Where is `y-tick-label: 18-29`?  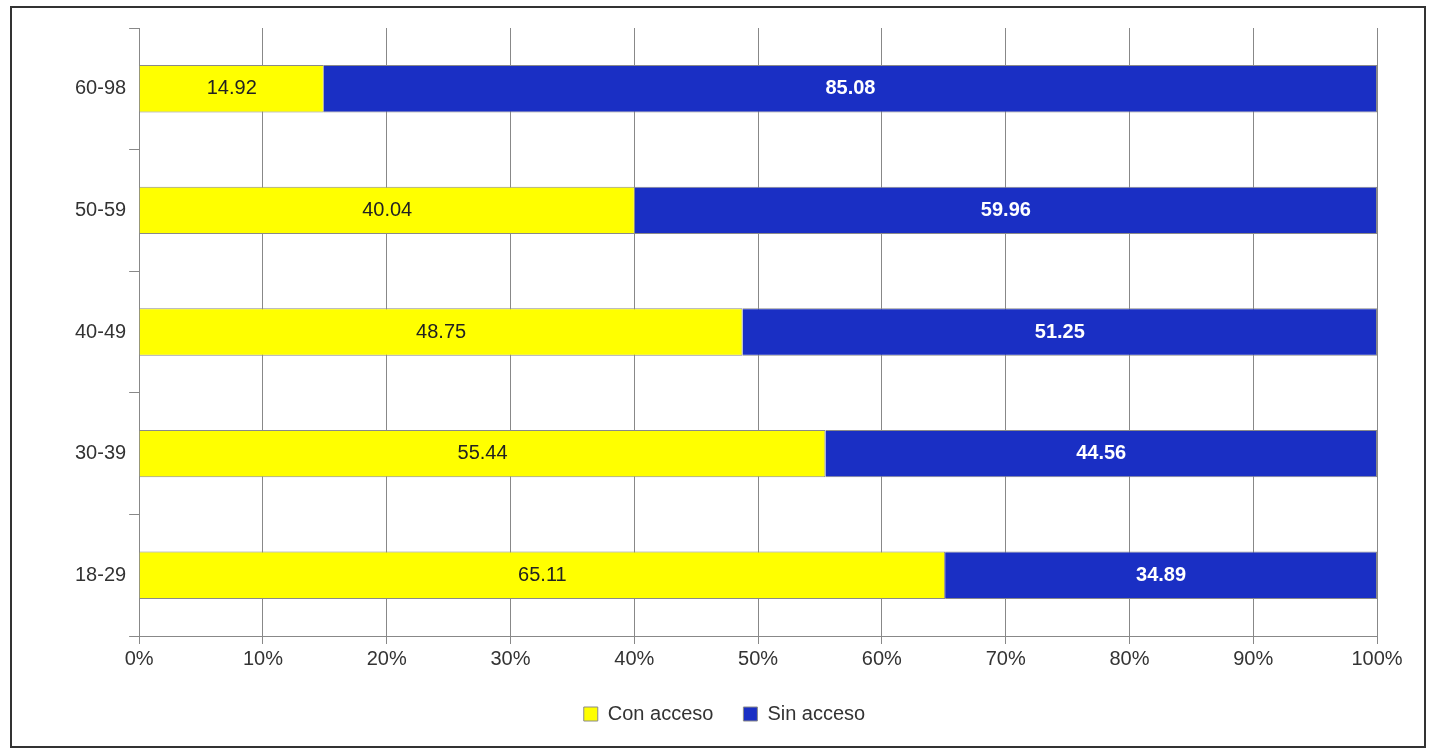 y-tick-label: 18-29 is located at coordinates (101, 573).